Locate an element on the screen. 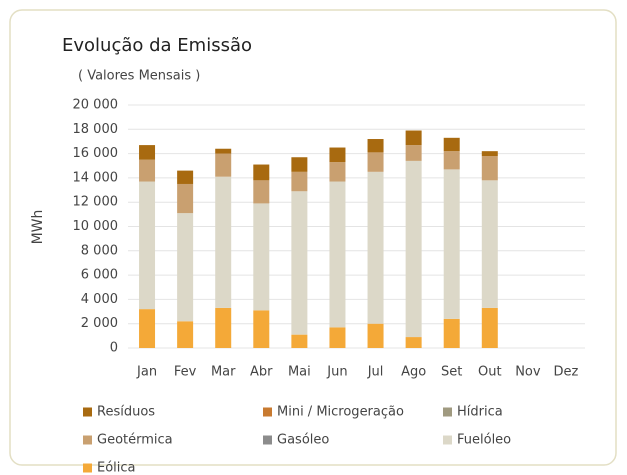  x-tick-label: Dez is located at coordinates (566, 372).